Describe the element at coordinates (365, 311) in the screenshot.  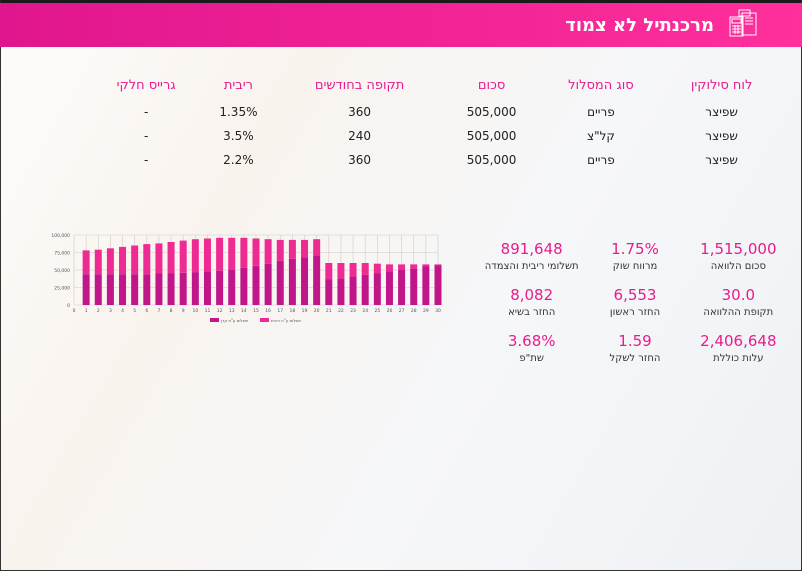
I see `x-tick-label: 24` at that location.